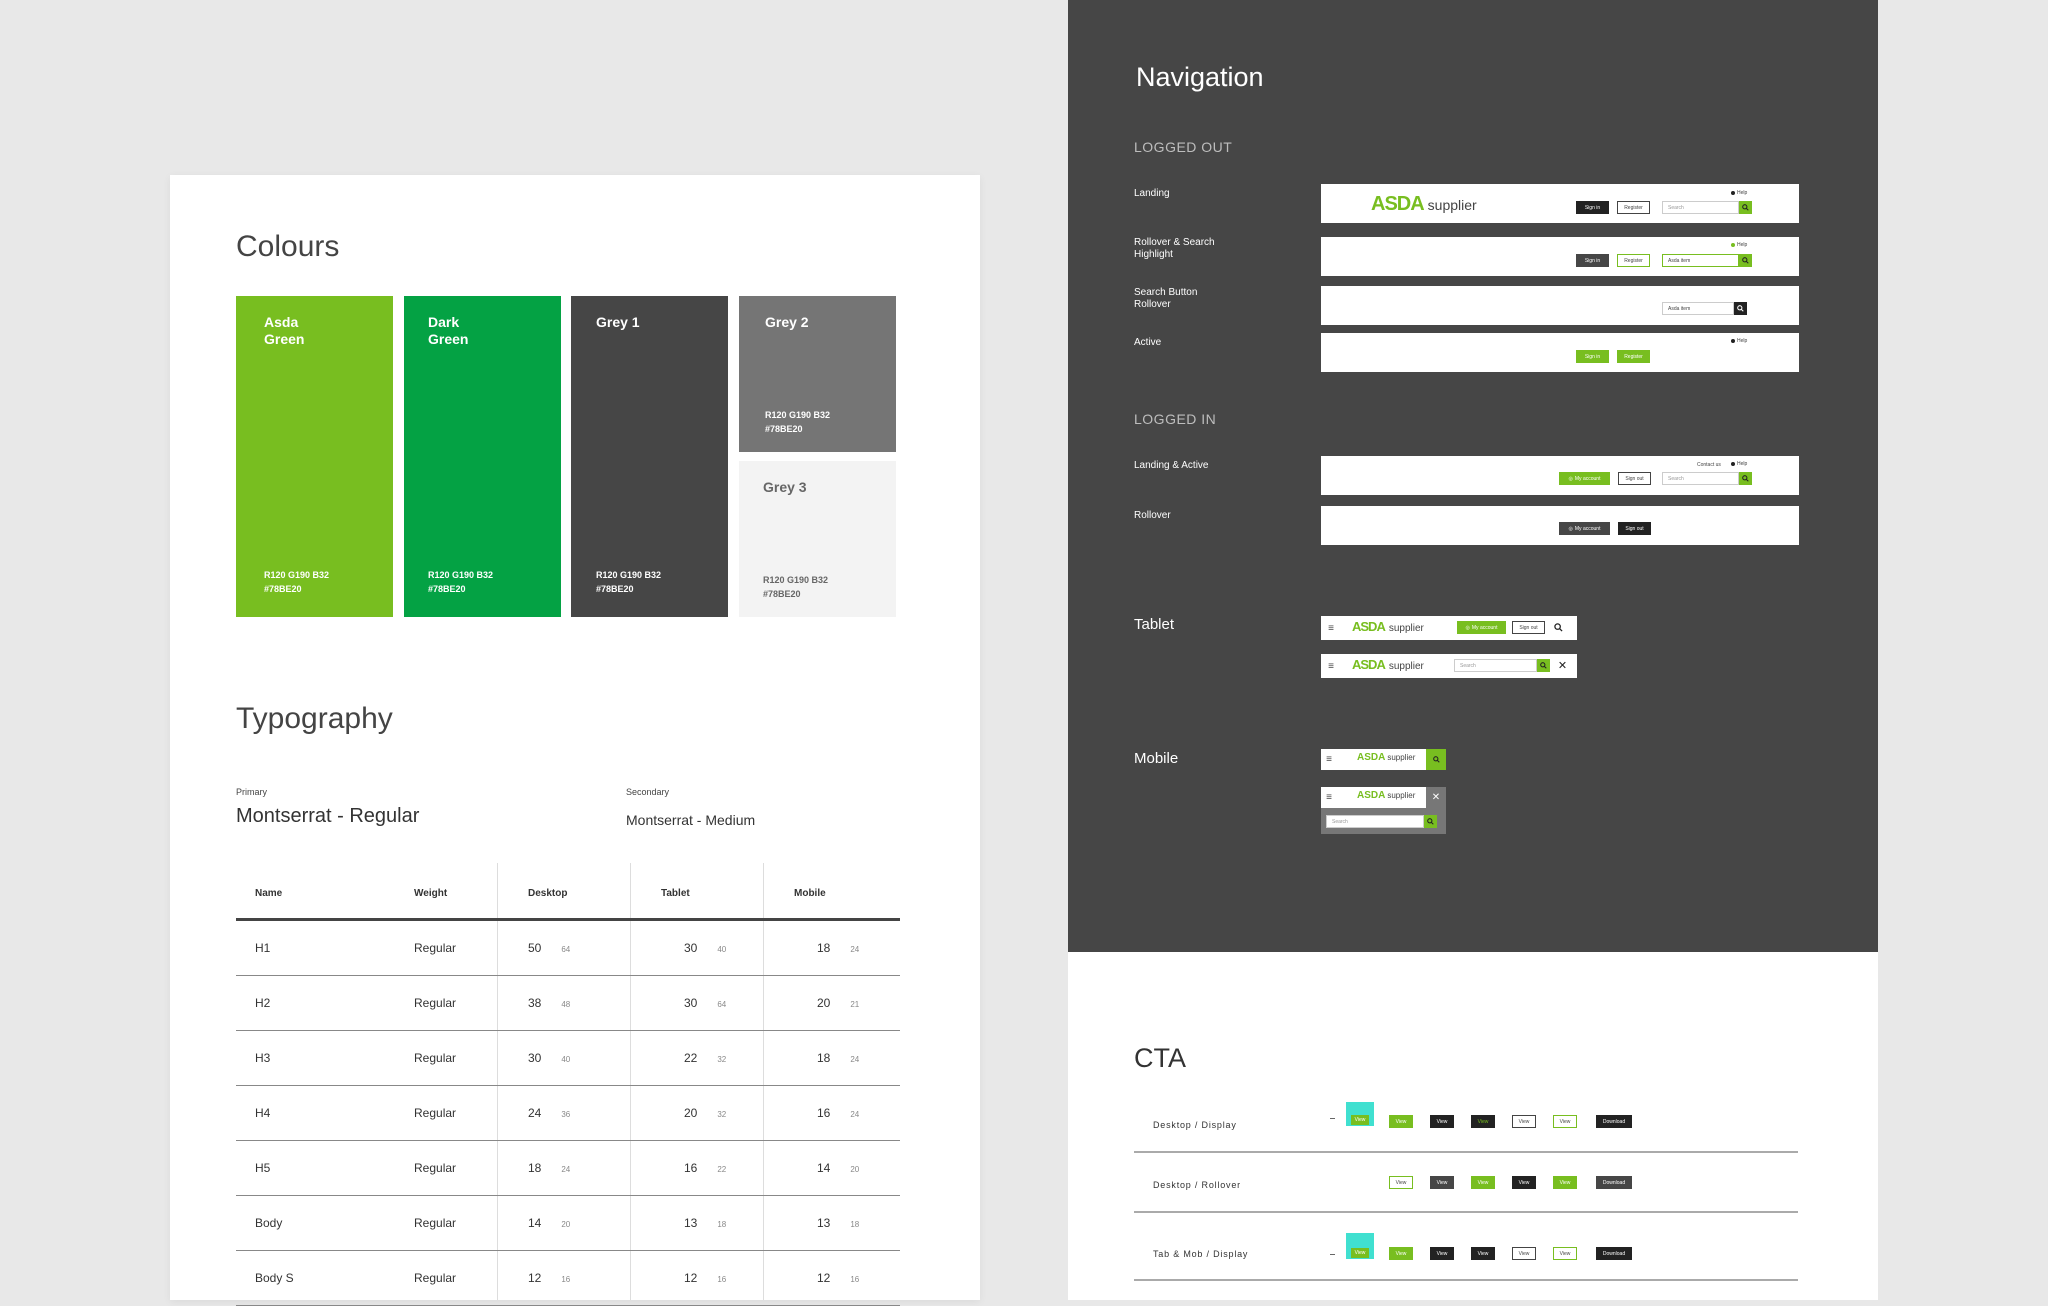 This screenshot has height=1306, width=2048. What do you see at coordinates (568, 1168) in the screenshot?
I see `table-row: H5 Regular 18 24 16 22 14 20` at bounding box center [568, 1168].